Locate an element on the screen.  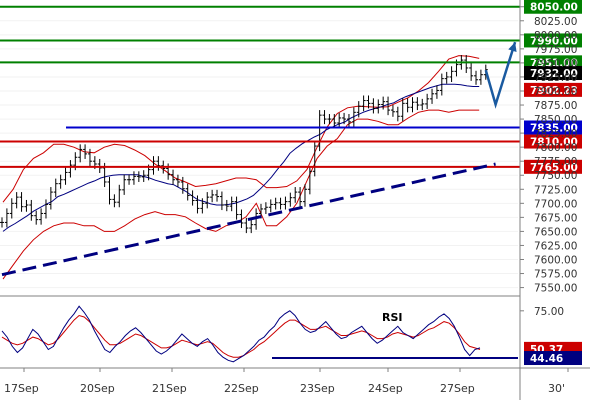
level-label: 7990.00 is located at coordinates (554, 41).